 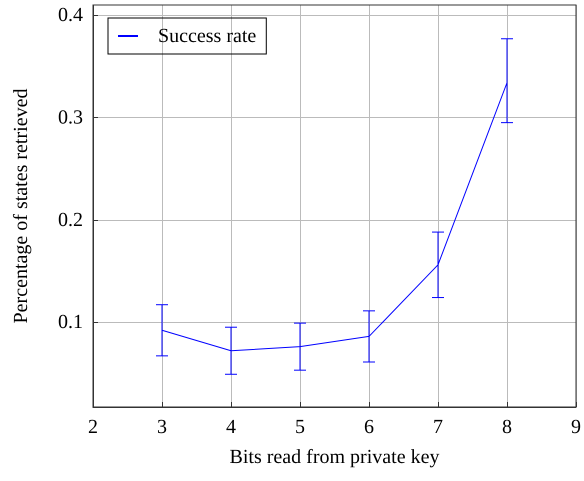 I want to click on x-tick-label: 9, so click(x=576, y=427).